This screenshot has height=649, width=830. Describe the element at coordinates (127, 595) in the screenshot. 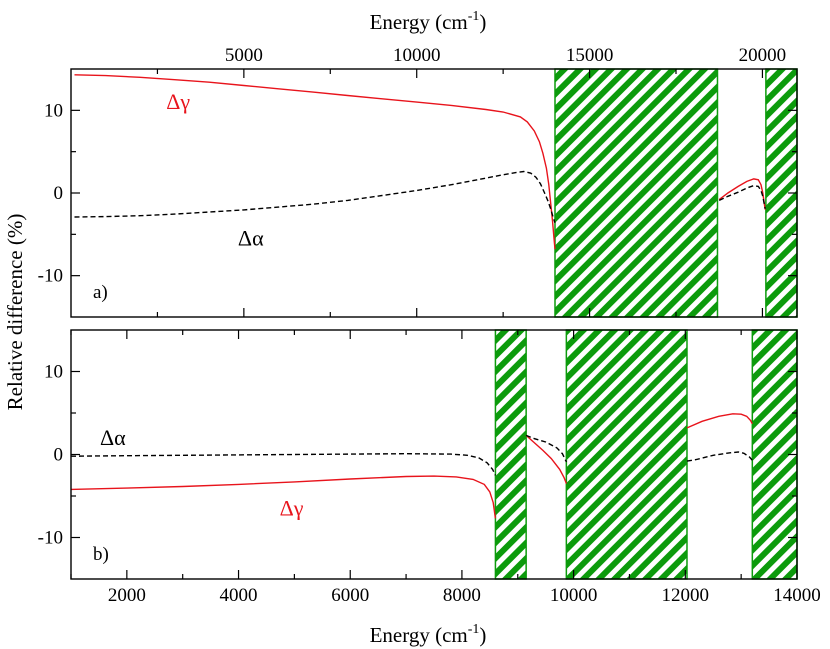

I see `x-tick-label: 2000` at that location.